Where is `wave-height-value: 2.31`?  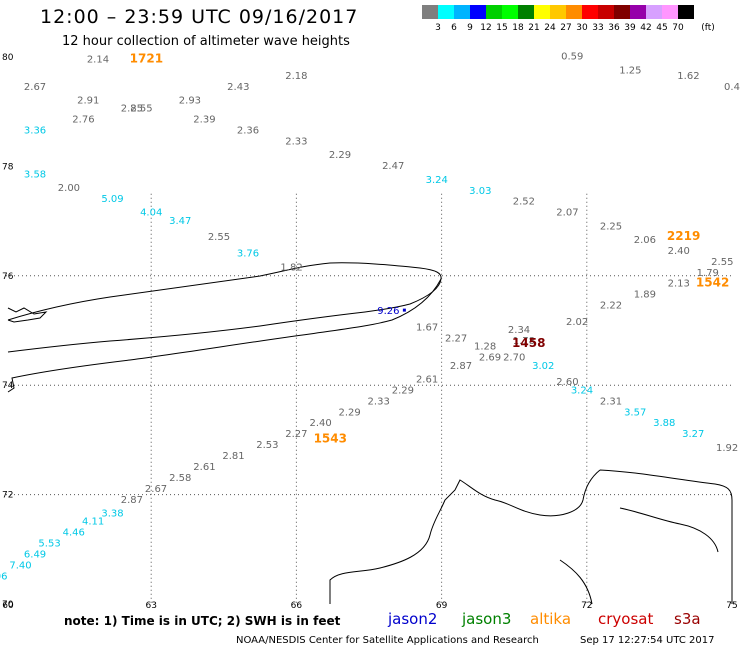 wave-height-value: 2.31 is located at coordinates (611, 401).